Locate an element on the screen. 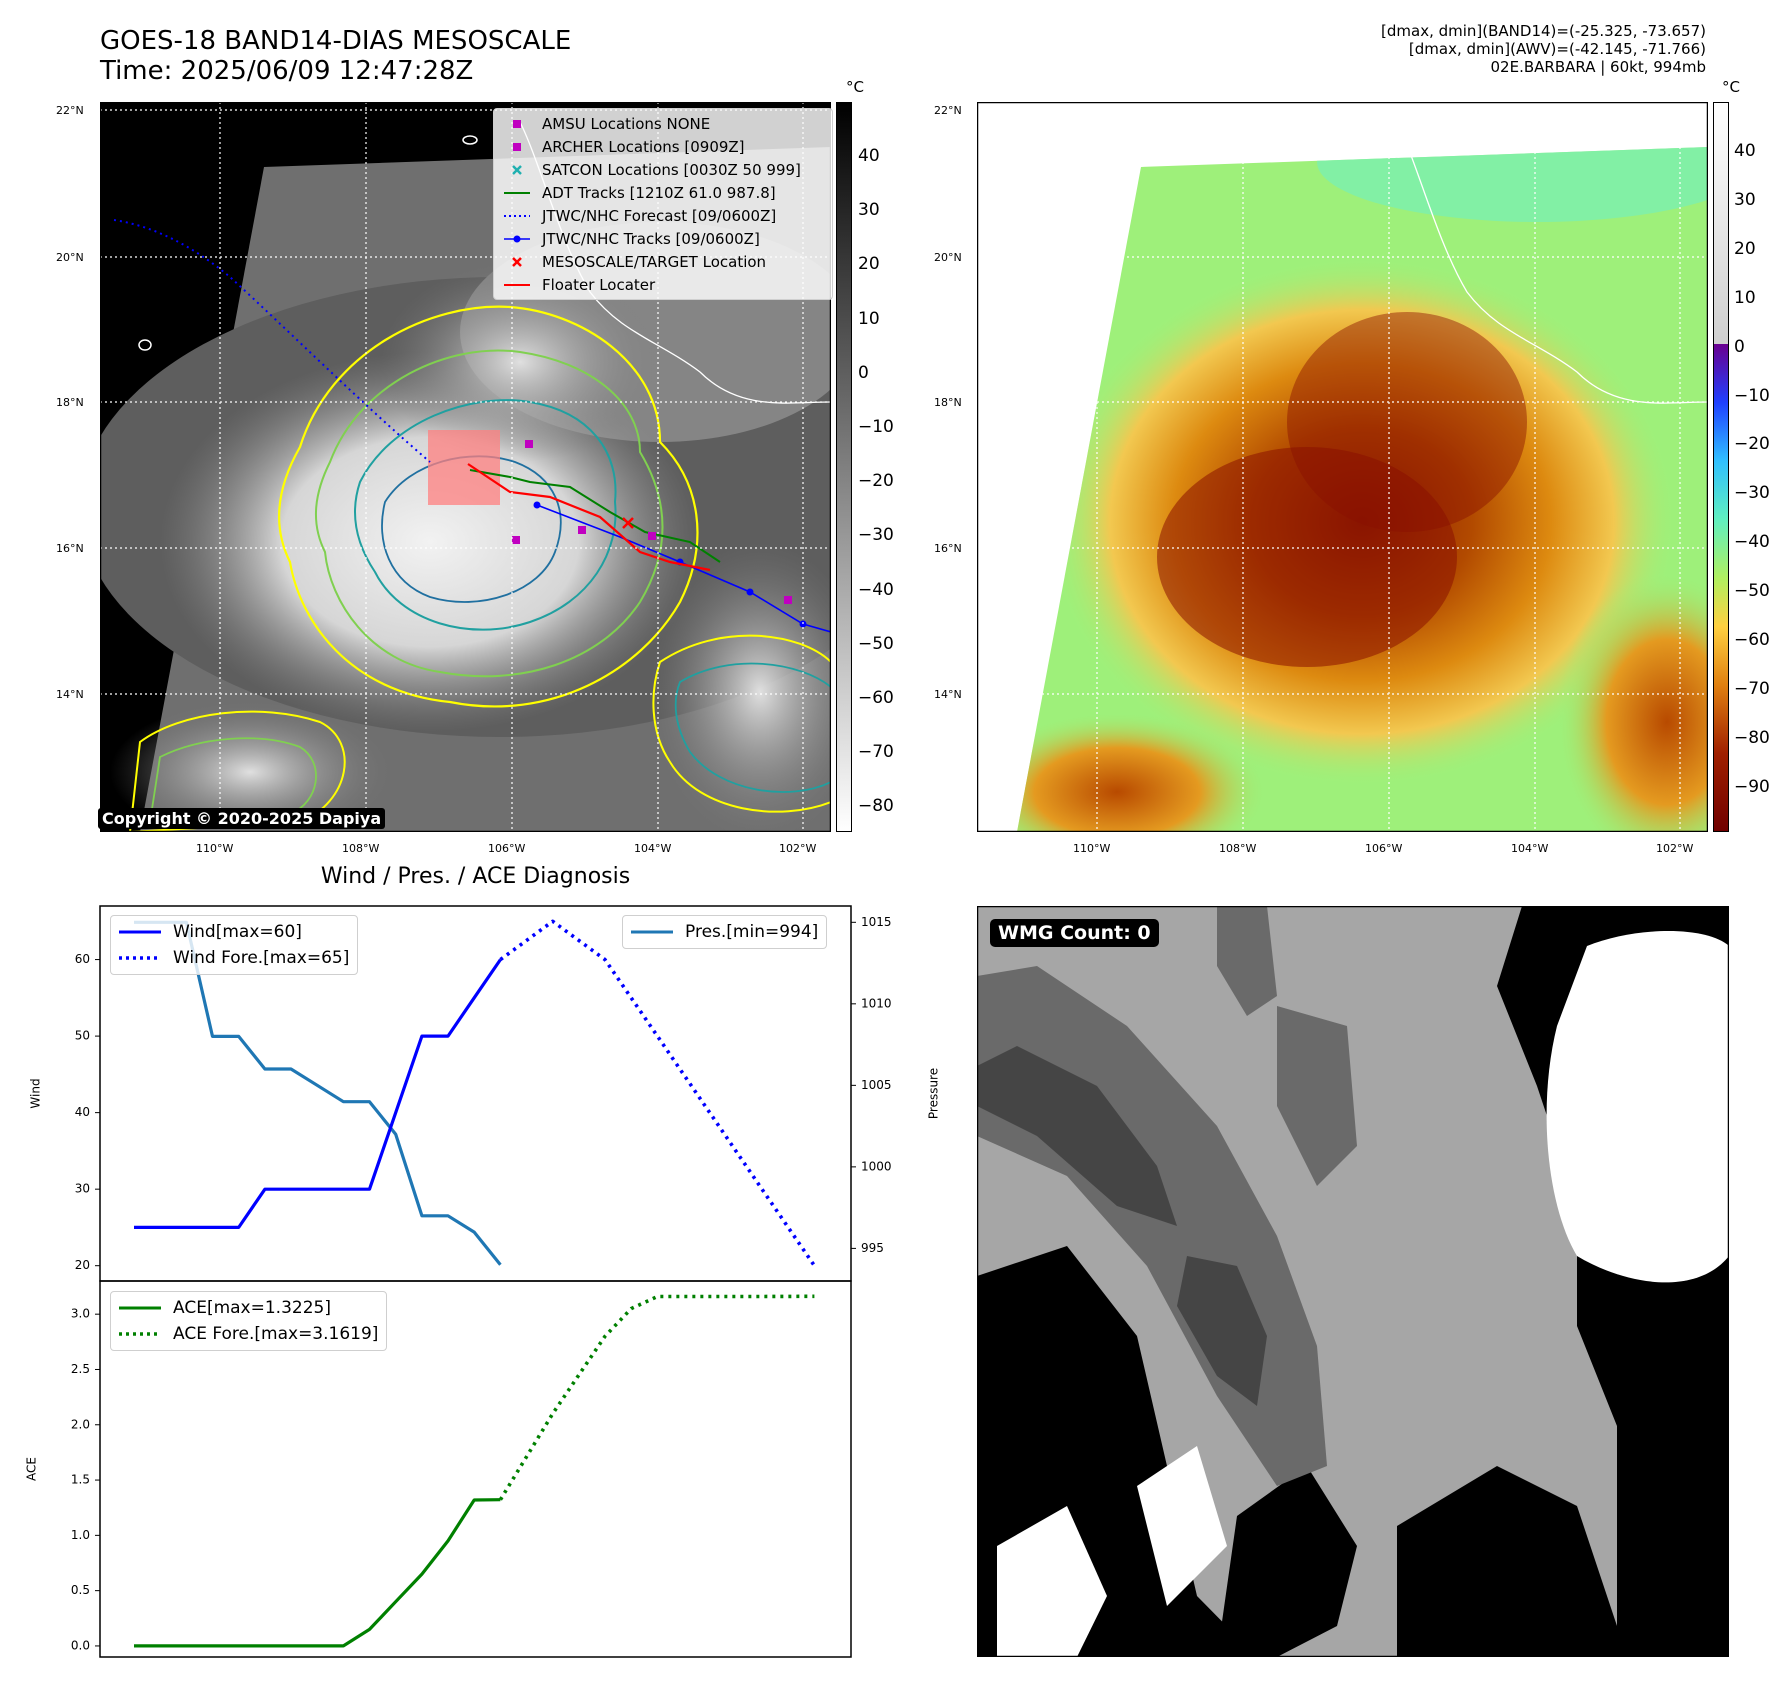 This screenshot has height=1690, width=1792. ace-axis-label: ACE is located at coordinates (32, 1469).